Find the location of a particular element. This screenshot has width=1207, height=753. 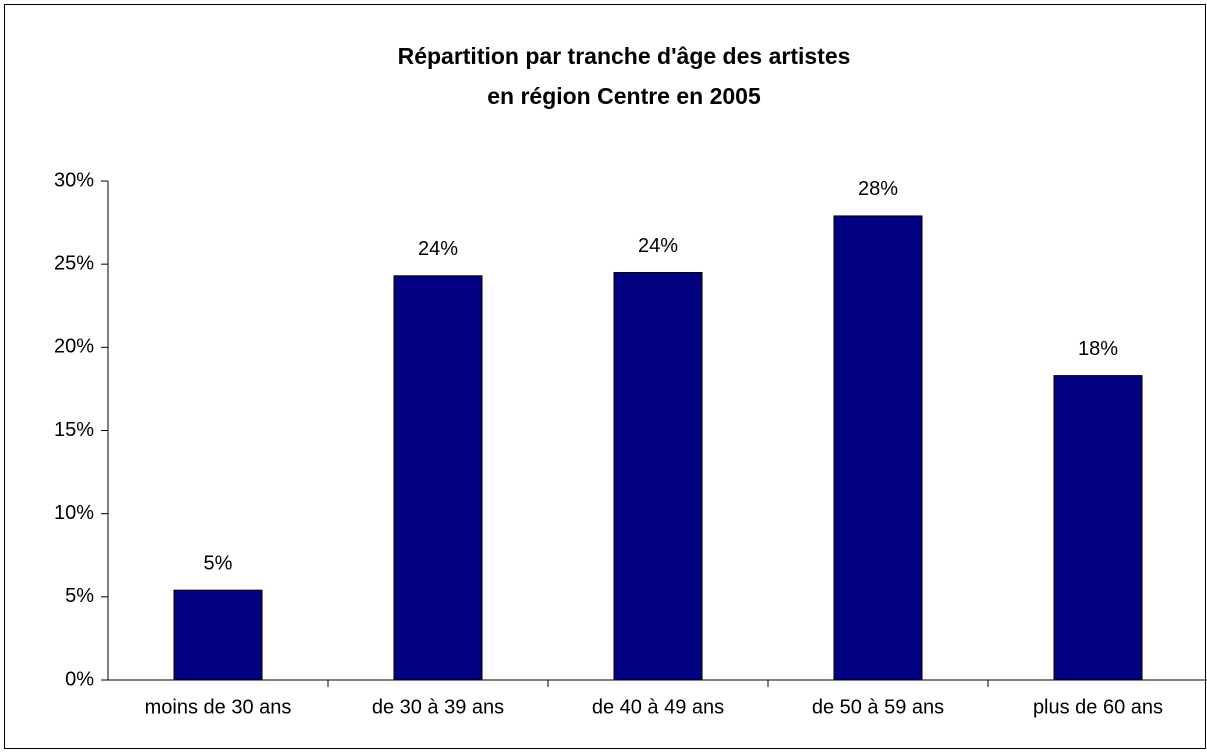

y-tick-label: 10% is located at coordinates (74, 513).